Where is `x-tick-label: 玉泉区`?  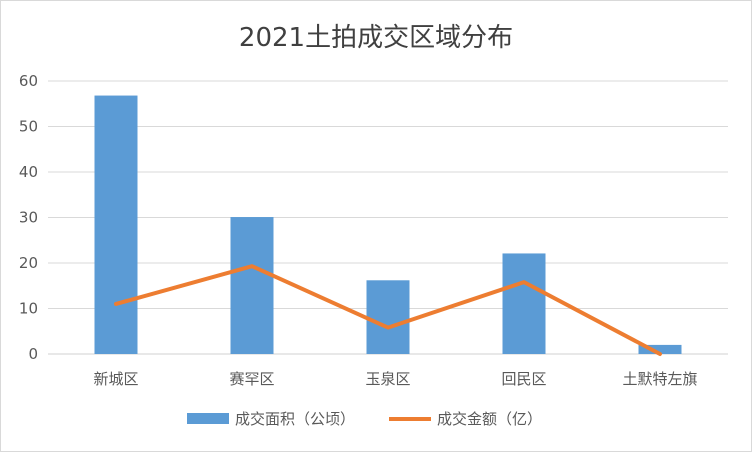
x-tick-label: 玉泉区 is located at coordinates (387, 379).